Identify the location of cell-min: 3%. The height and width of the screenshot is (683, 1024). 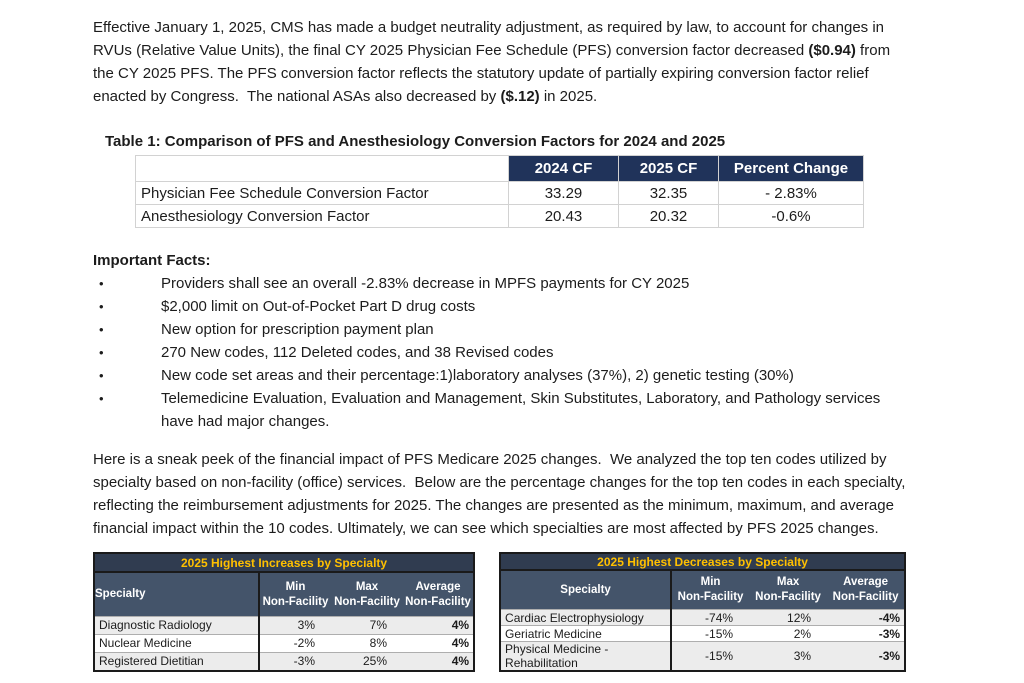
(294, 625).